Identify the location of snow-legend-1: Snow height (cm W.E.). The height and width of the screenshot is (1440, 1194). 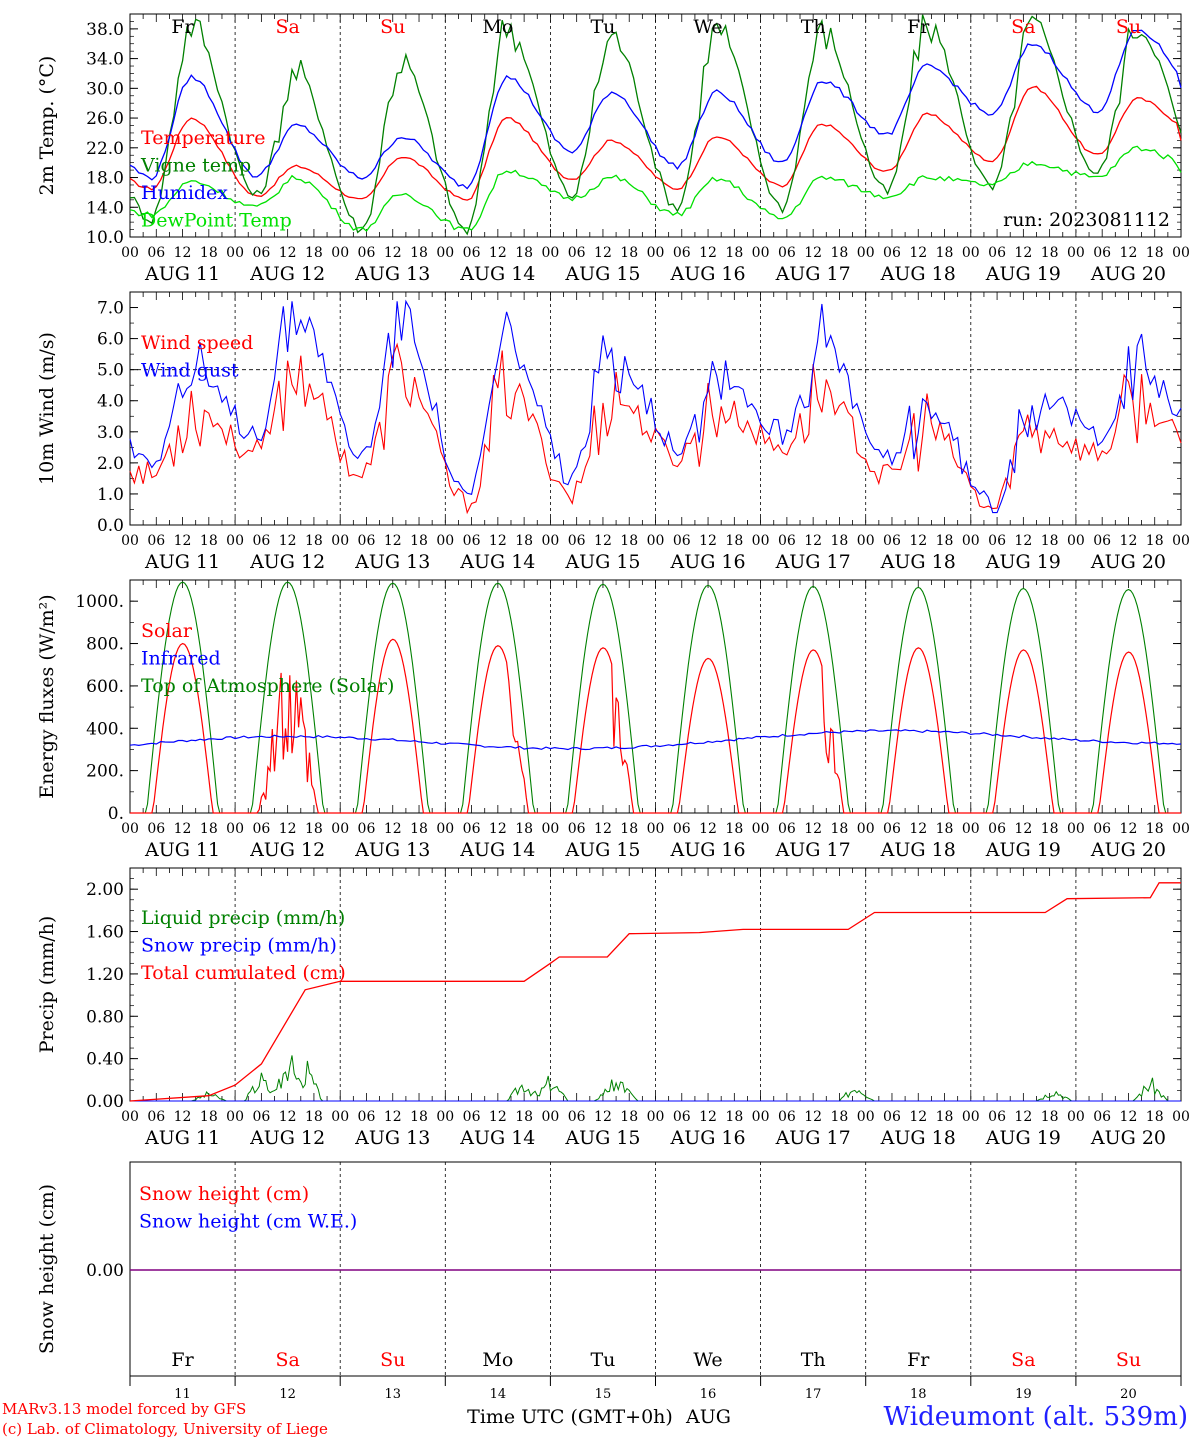
(248, 1222).